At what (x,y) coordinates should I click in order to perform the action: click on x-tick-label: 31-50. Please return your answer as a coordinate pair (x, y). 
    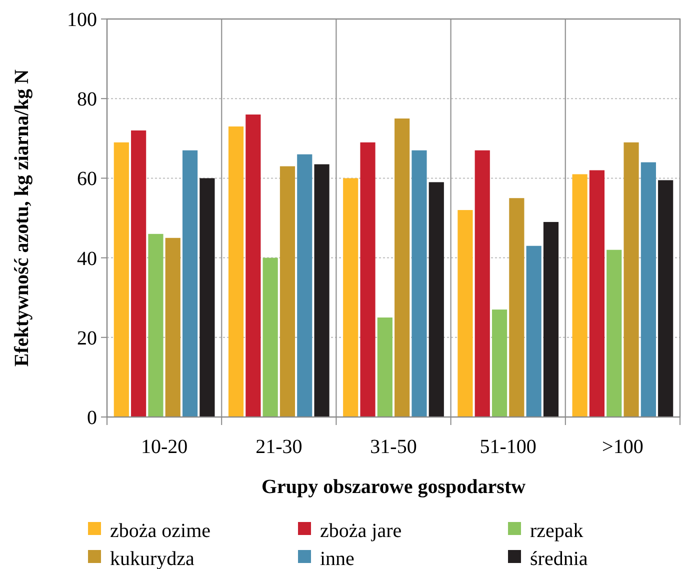
    Looking at the image, I should click on (393, 447).